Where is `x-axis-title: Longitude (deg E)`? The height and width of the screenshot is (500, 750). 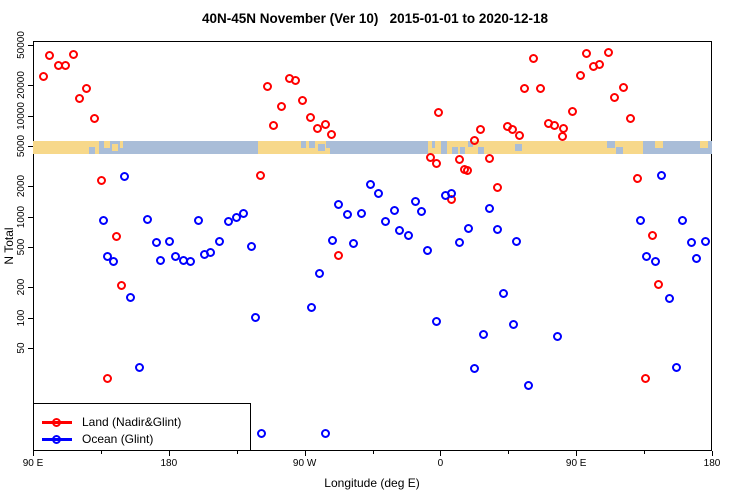
x-axis-title: Longitude (deg E) is located at coordinates (372, 483).